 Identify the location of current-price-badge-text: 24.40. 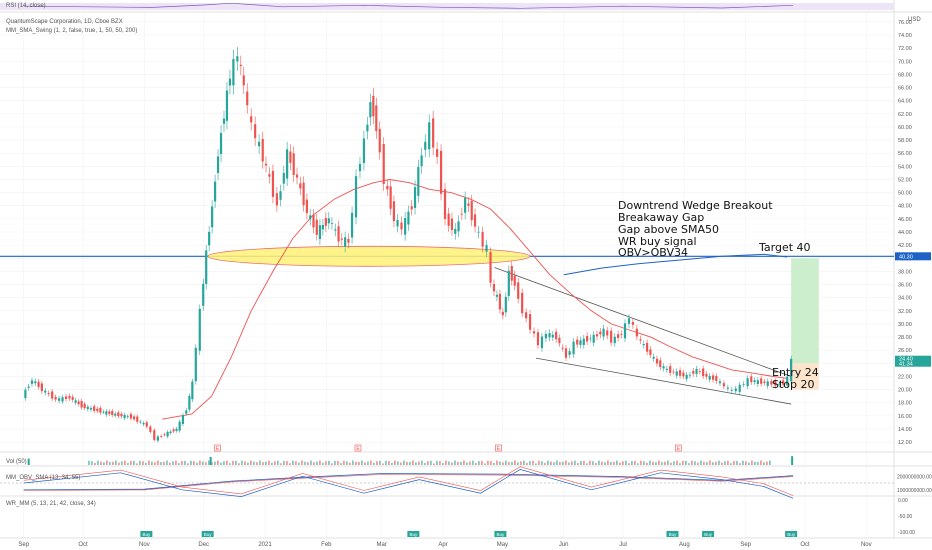
(906, 360).